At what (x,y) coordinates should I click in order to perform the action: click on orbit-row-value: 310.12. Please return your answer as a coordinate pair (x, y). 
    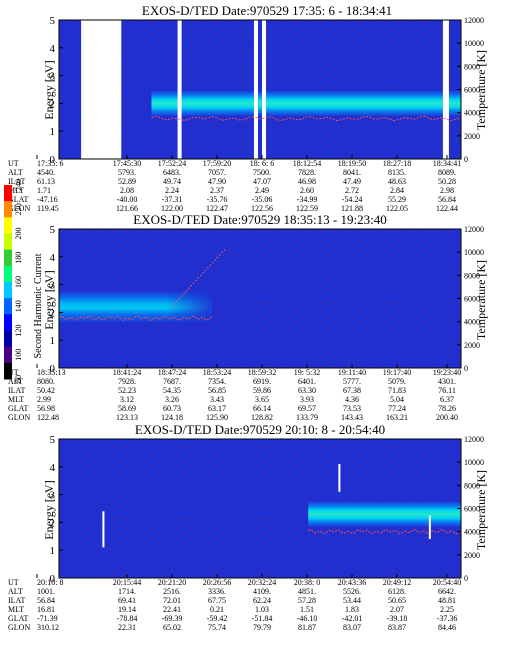
    Looking at the image, I should click on (48, 627).